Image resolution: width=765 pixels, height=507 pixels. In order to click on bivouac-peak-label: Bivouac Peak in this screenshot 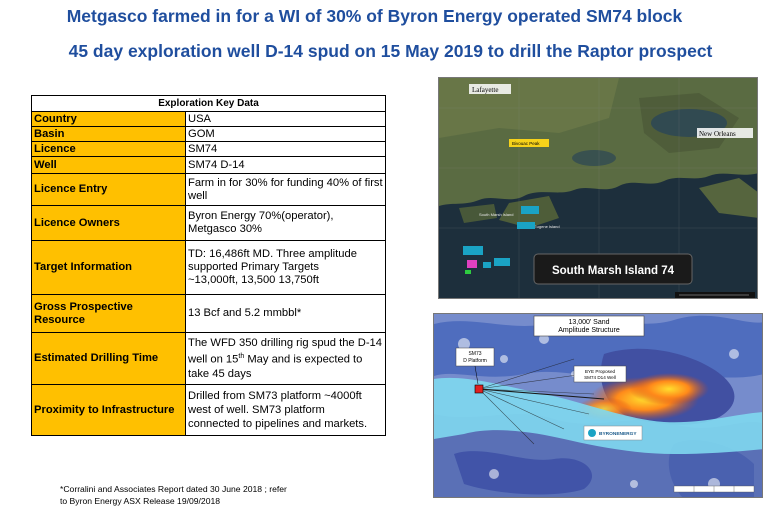, I will do `click(526, 143)`.